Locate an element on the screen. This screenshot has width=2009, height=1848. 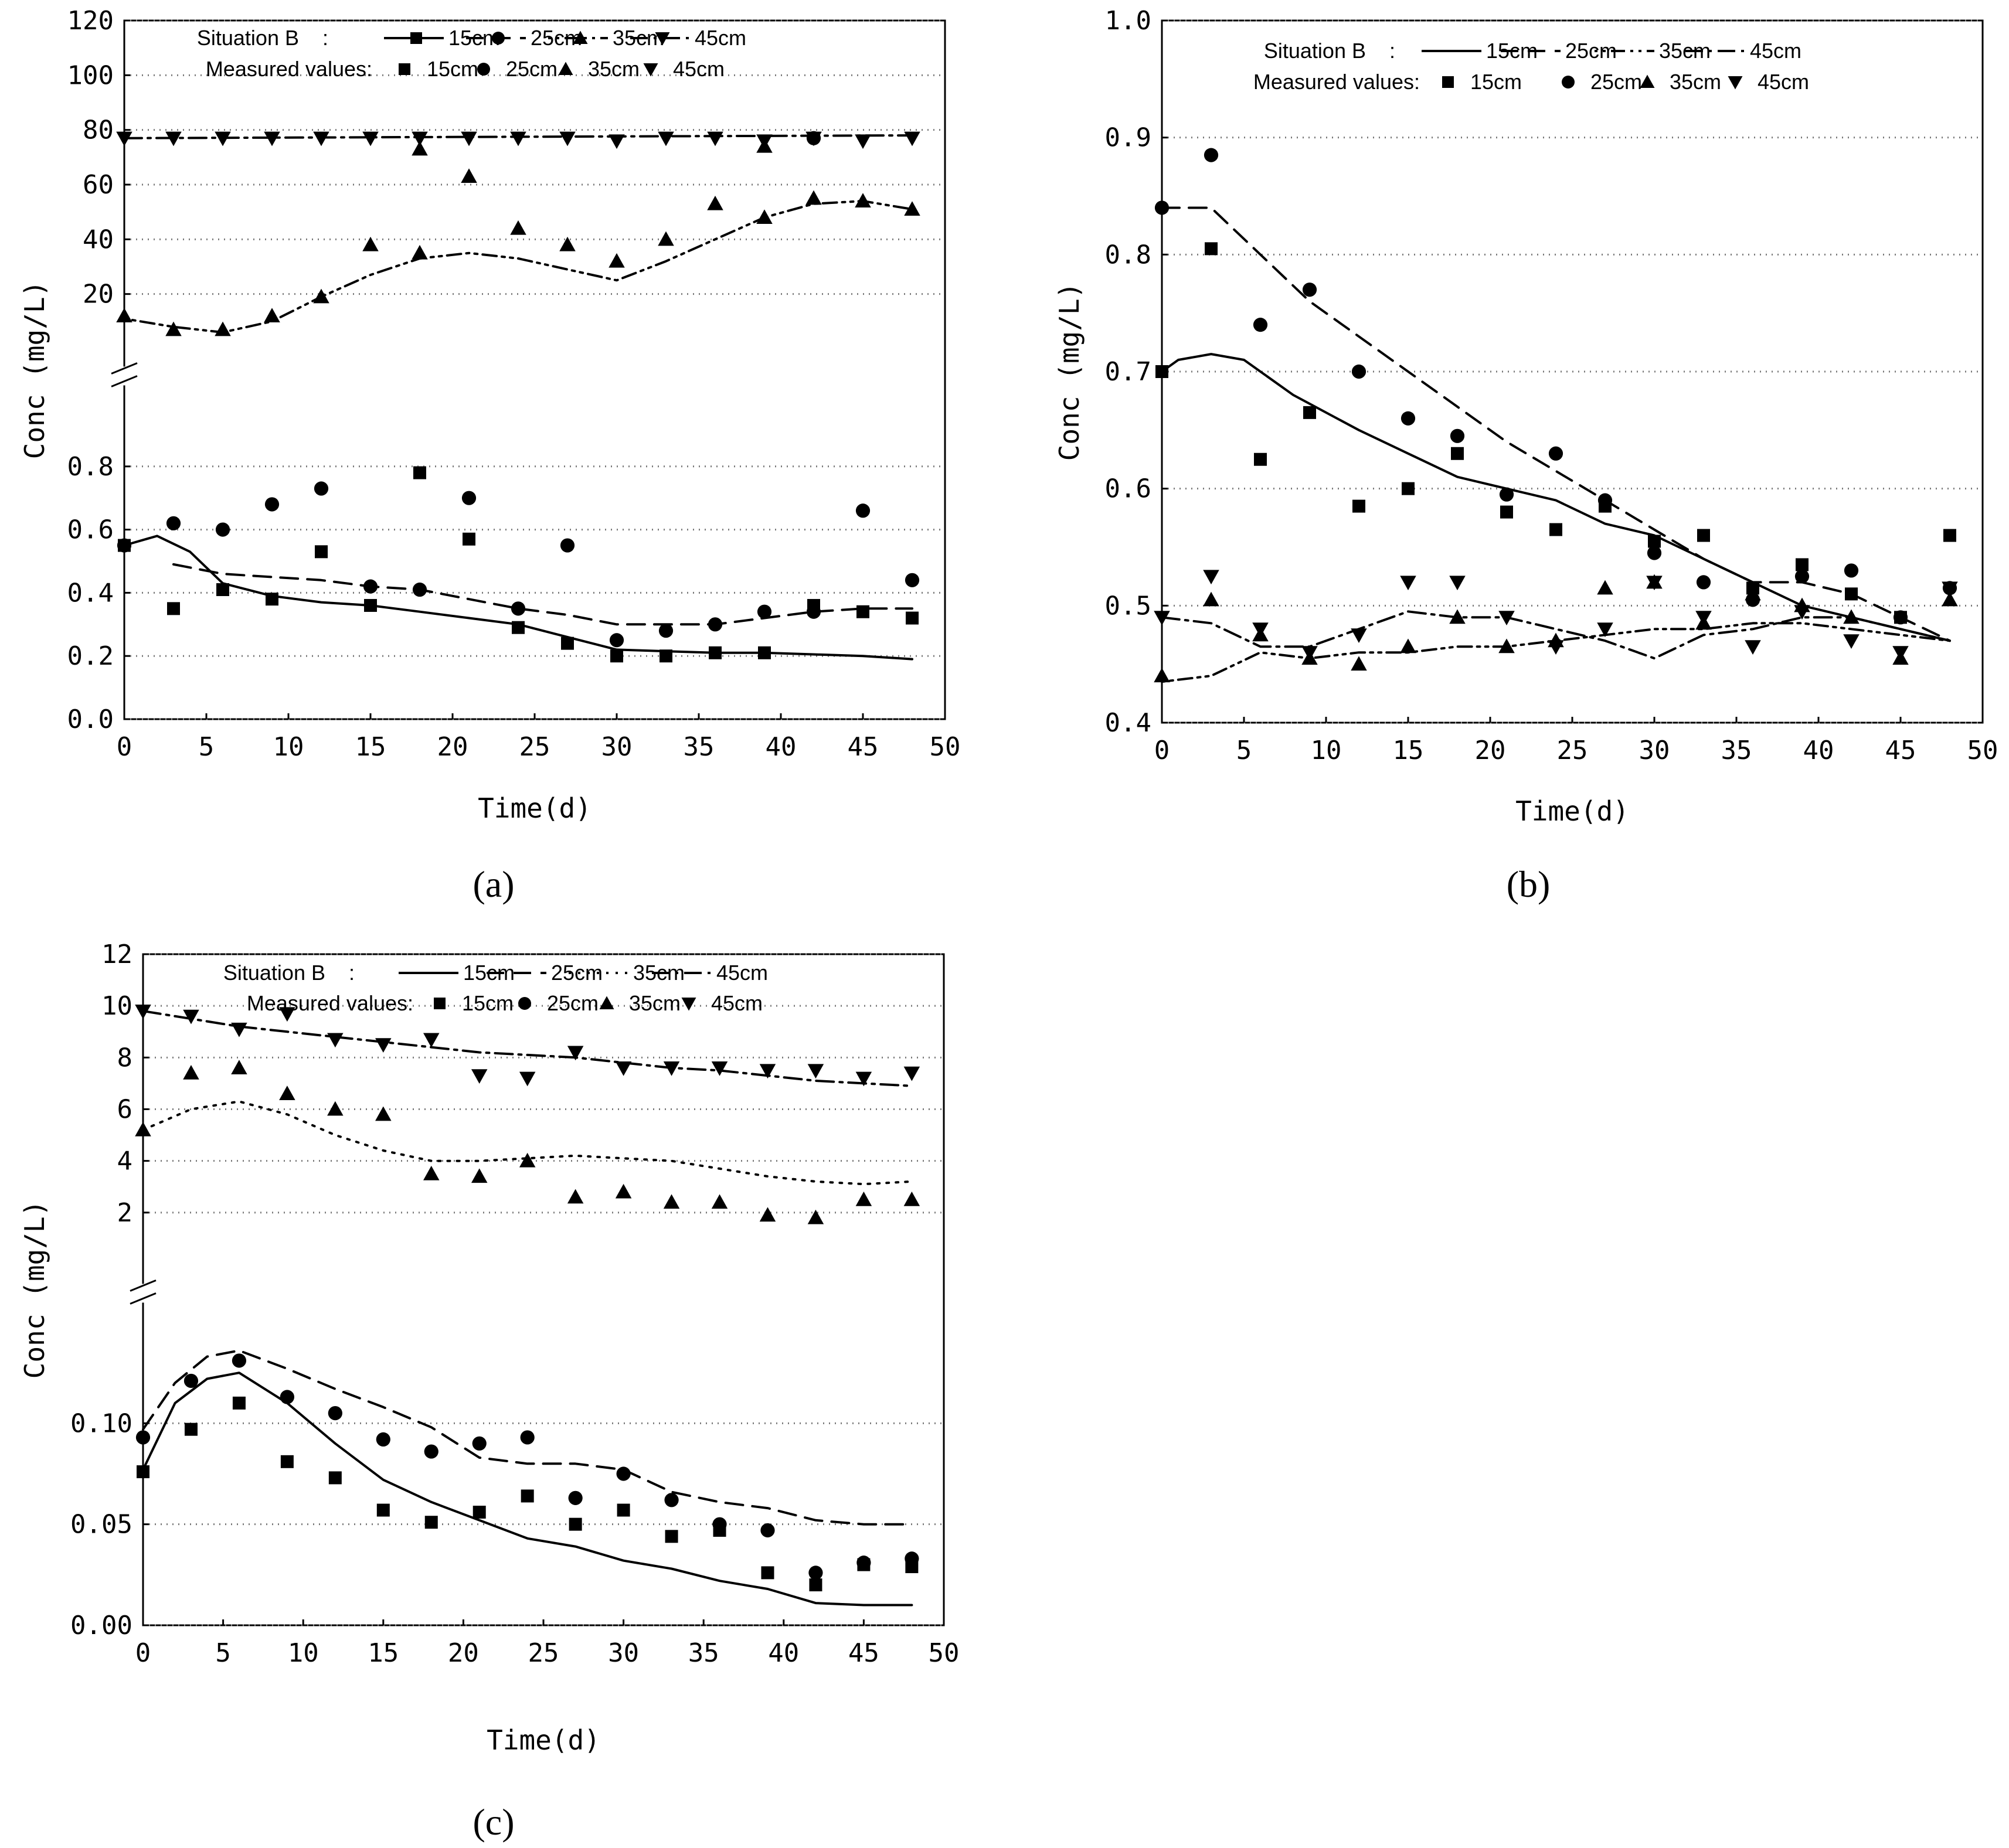
y-tick-label-c-upper-4: 10 is located at coordinates (116, 1006).